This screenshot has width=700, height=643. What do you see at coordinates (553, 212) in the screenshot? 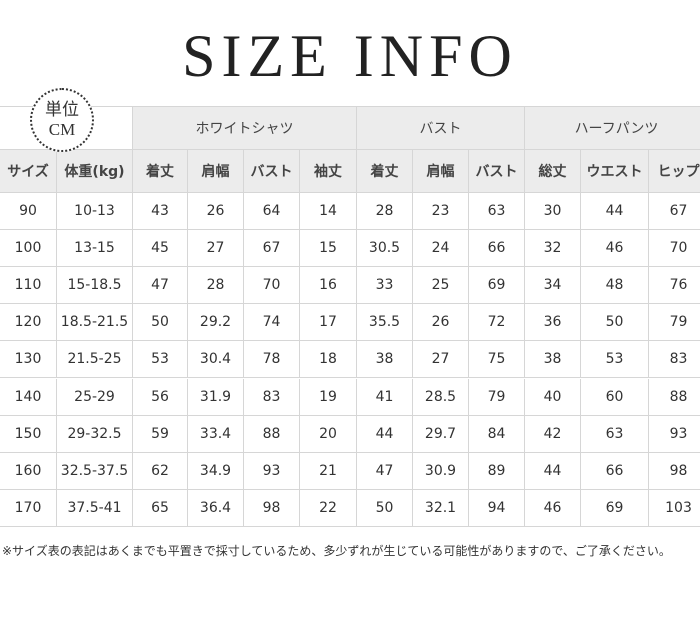
I see `table-cell: 30` at bounding box center [553, 212].